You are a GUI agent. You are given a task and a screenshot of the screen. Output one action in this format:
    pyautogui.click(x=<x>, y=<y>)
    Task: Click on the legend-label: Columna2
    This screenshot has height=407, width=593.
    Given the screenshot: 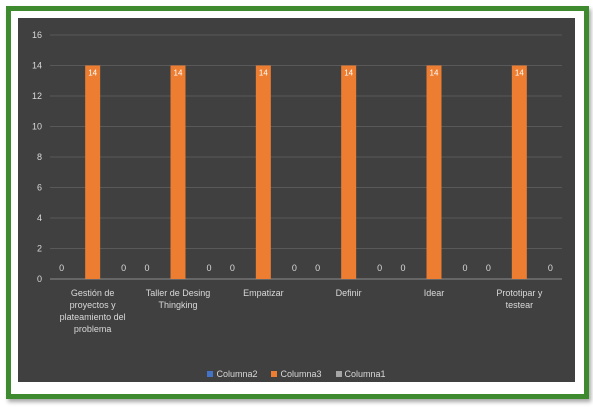 What is the action you would take?
    pyautogui.click(x=237, y=374)
    